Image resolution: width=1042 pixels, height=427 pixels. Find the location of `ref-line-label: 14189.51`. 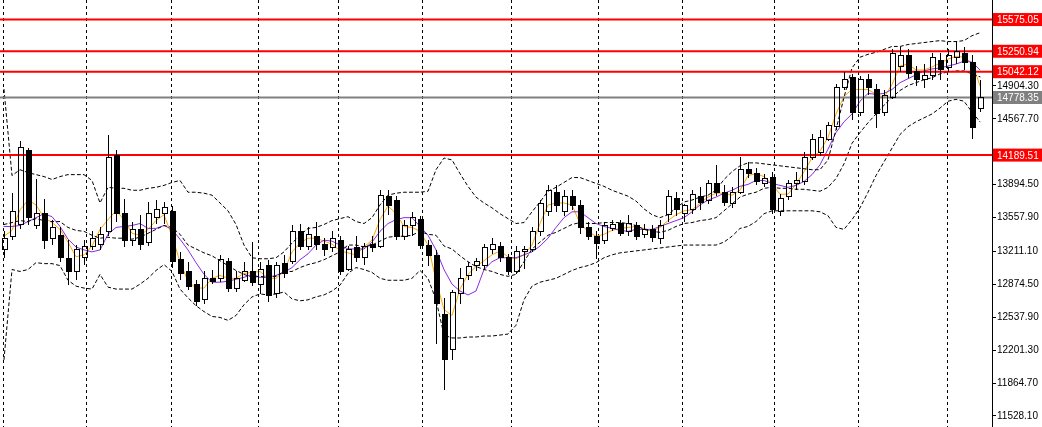

ref-line-label: 14189.51 is located at coordinates (1018, 155).